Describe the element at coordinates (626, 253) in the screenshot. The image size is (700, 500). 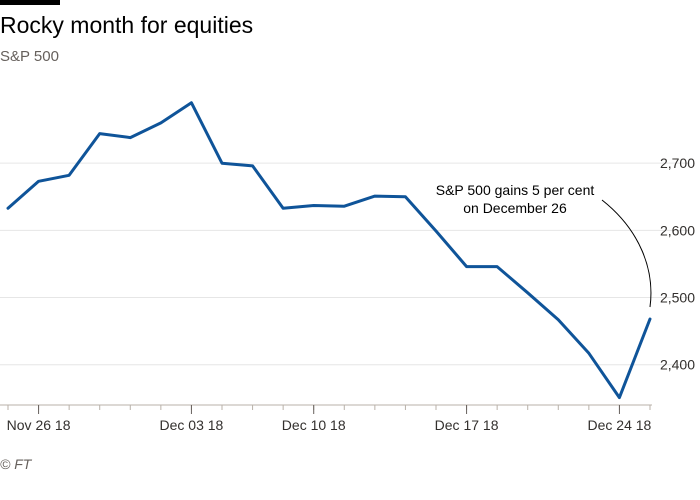
I see `annotation-connector` at that location.